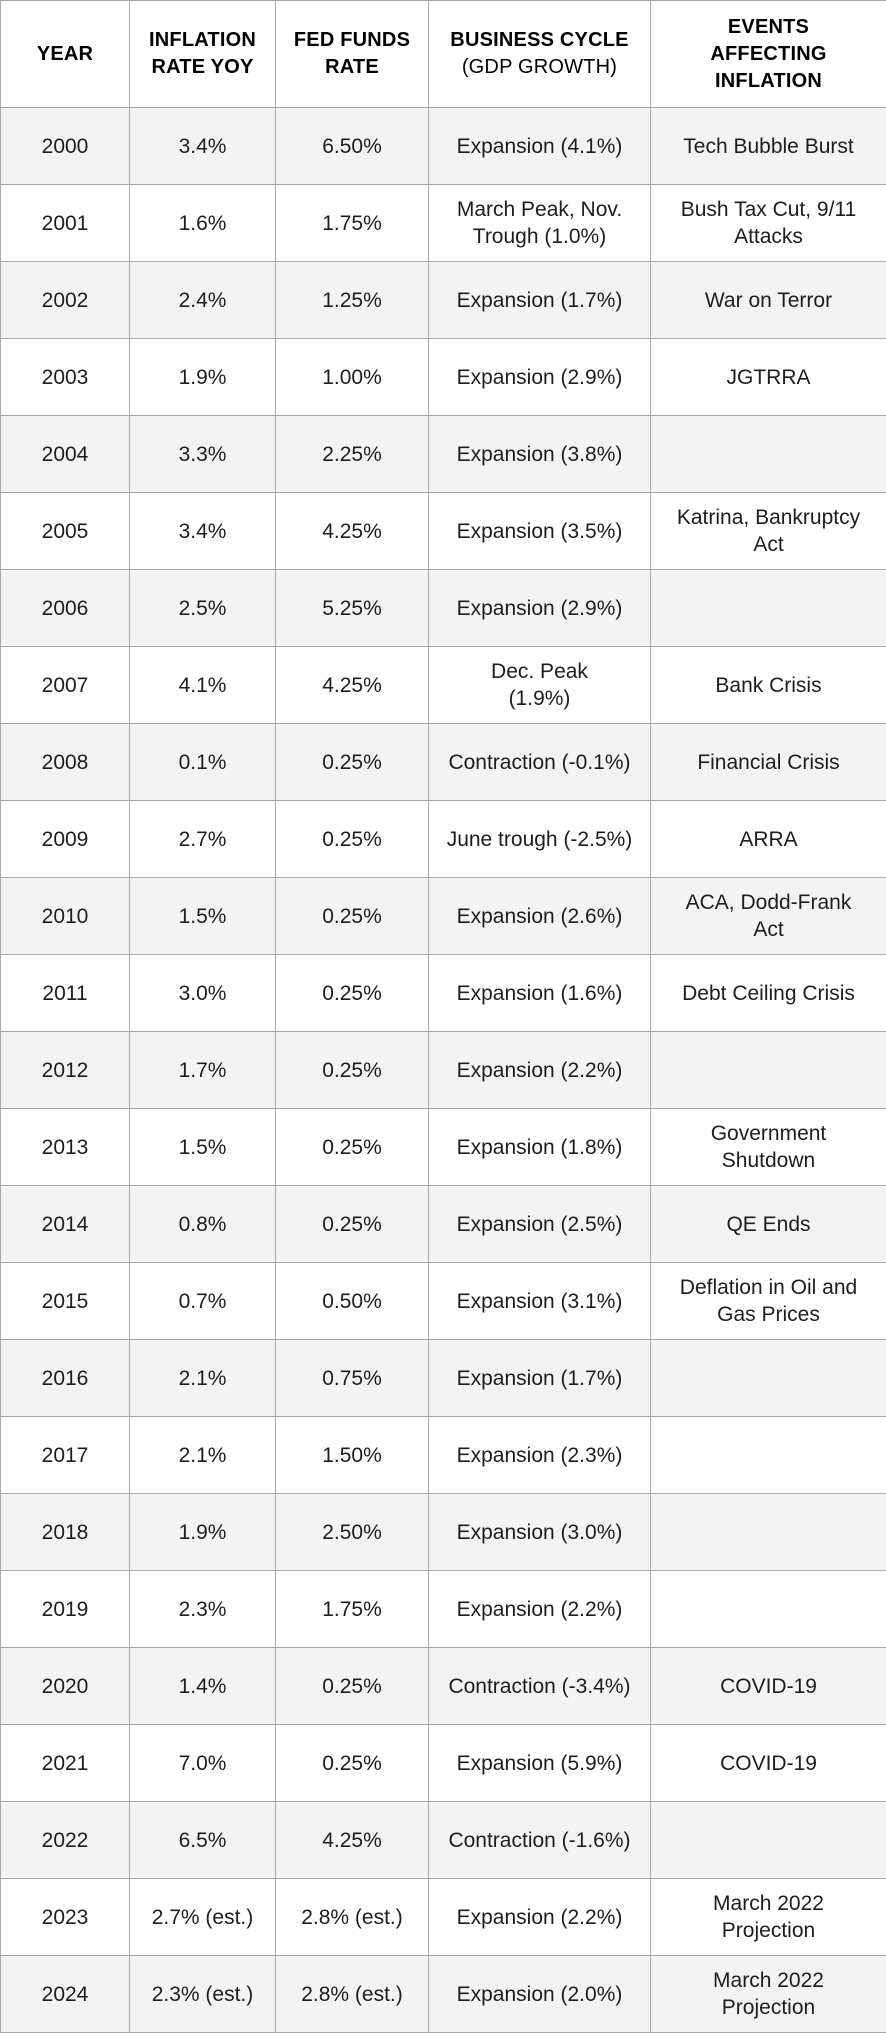  I want to click on inflation-rate-cell: 3.4%, so click(203, 531).